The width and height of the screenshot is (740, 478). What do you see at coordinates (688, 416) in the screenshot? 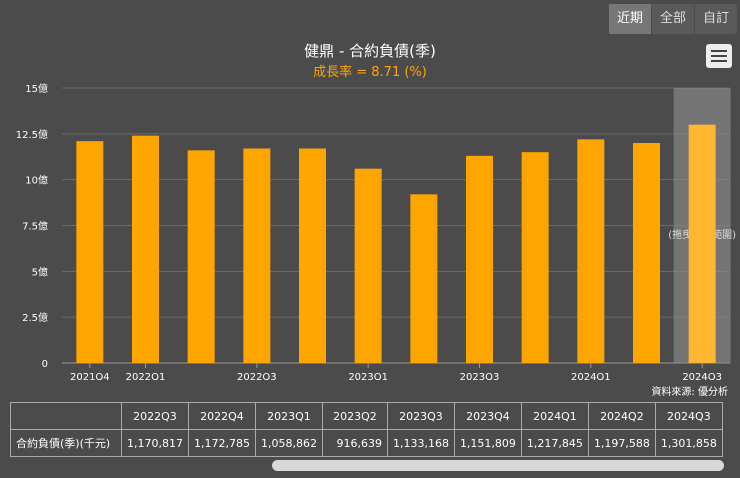
I see `table-header: 2024Q3` at bounding box center [688, 416].